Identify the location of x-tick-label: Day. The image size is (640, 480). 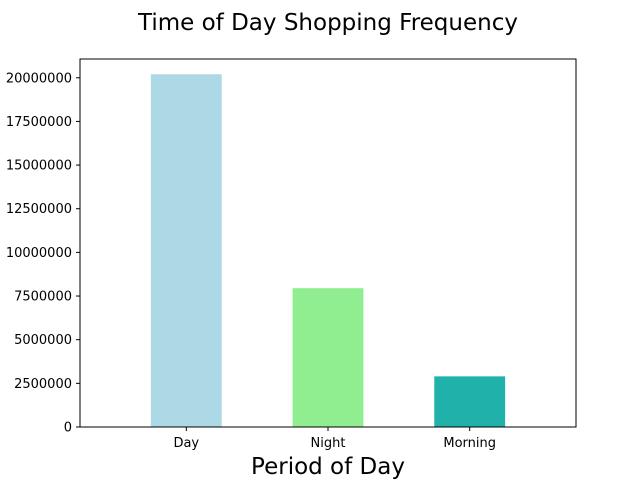
(186, 443).